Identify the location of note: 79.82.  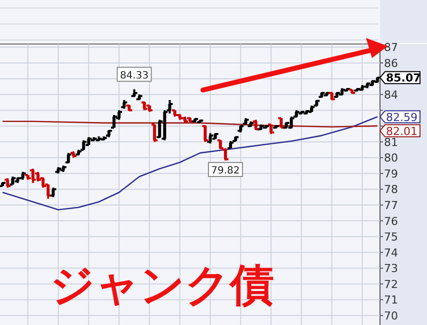
(225, 169).